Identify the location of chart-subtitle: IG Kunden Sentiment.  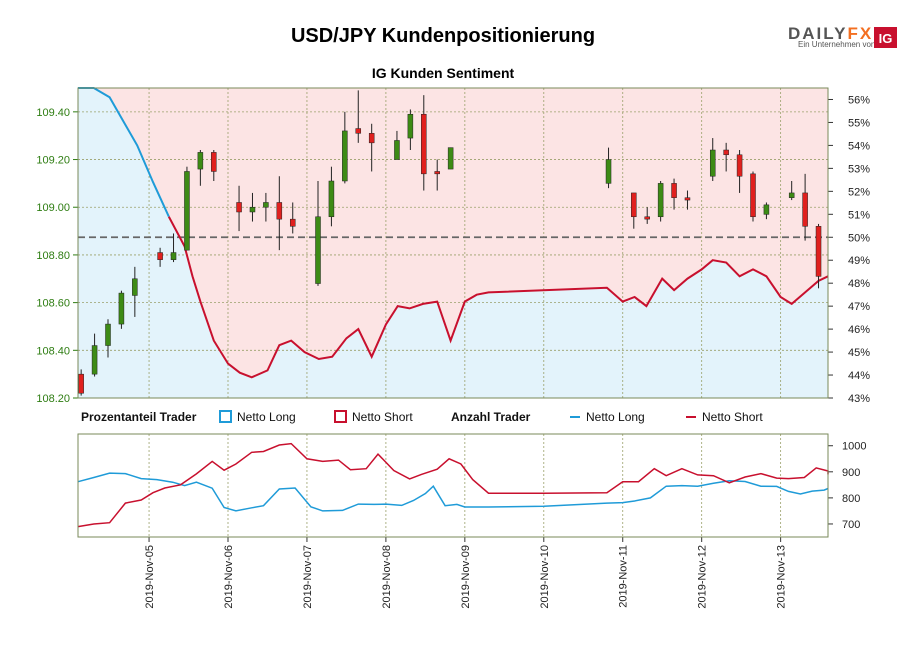
(443, 73).